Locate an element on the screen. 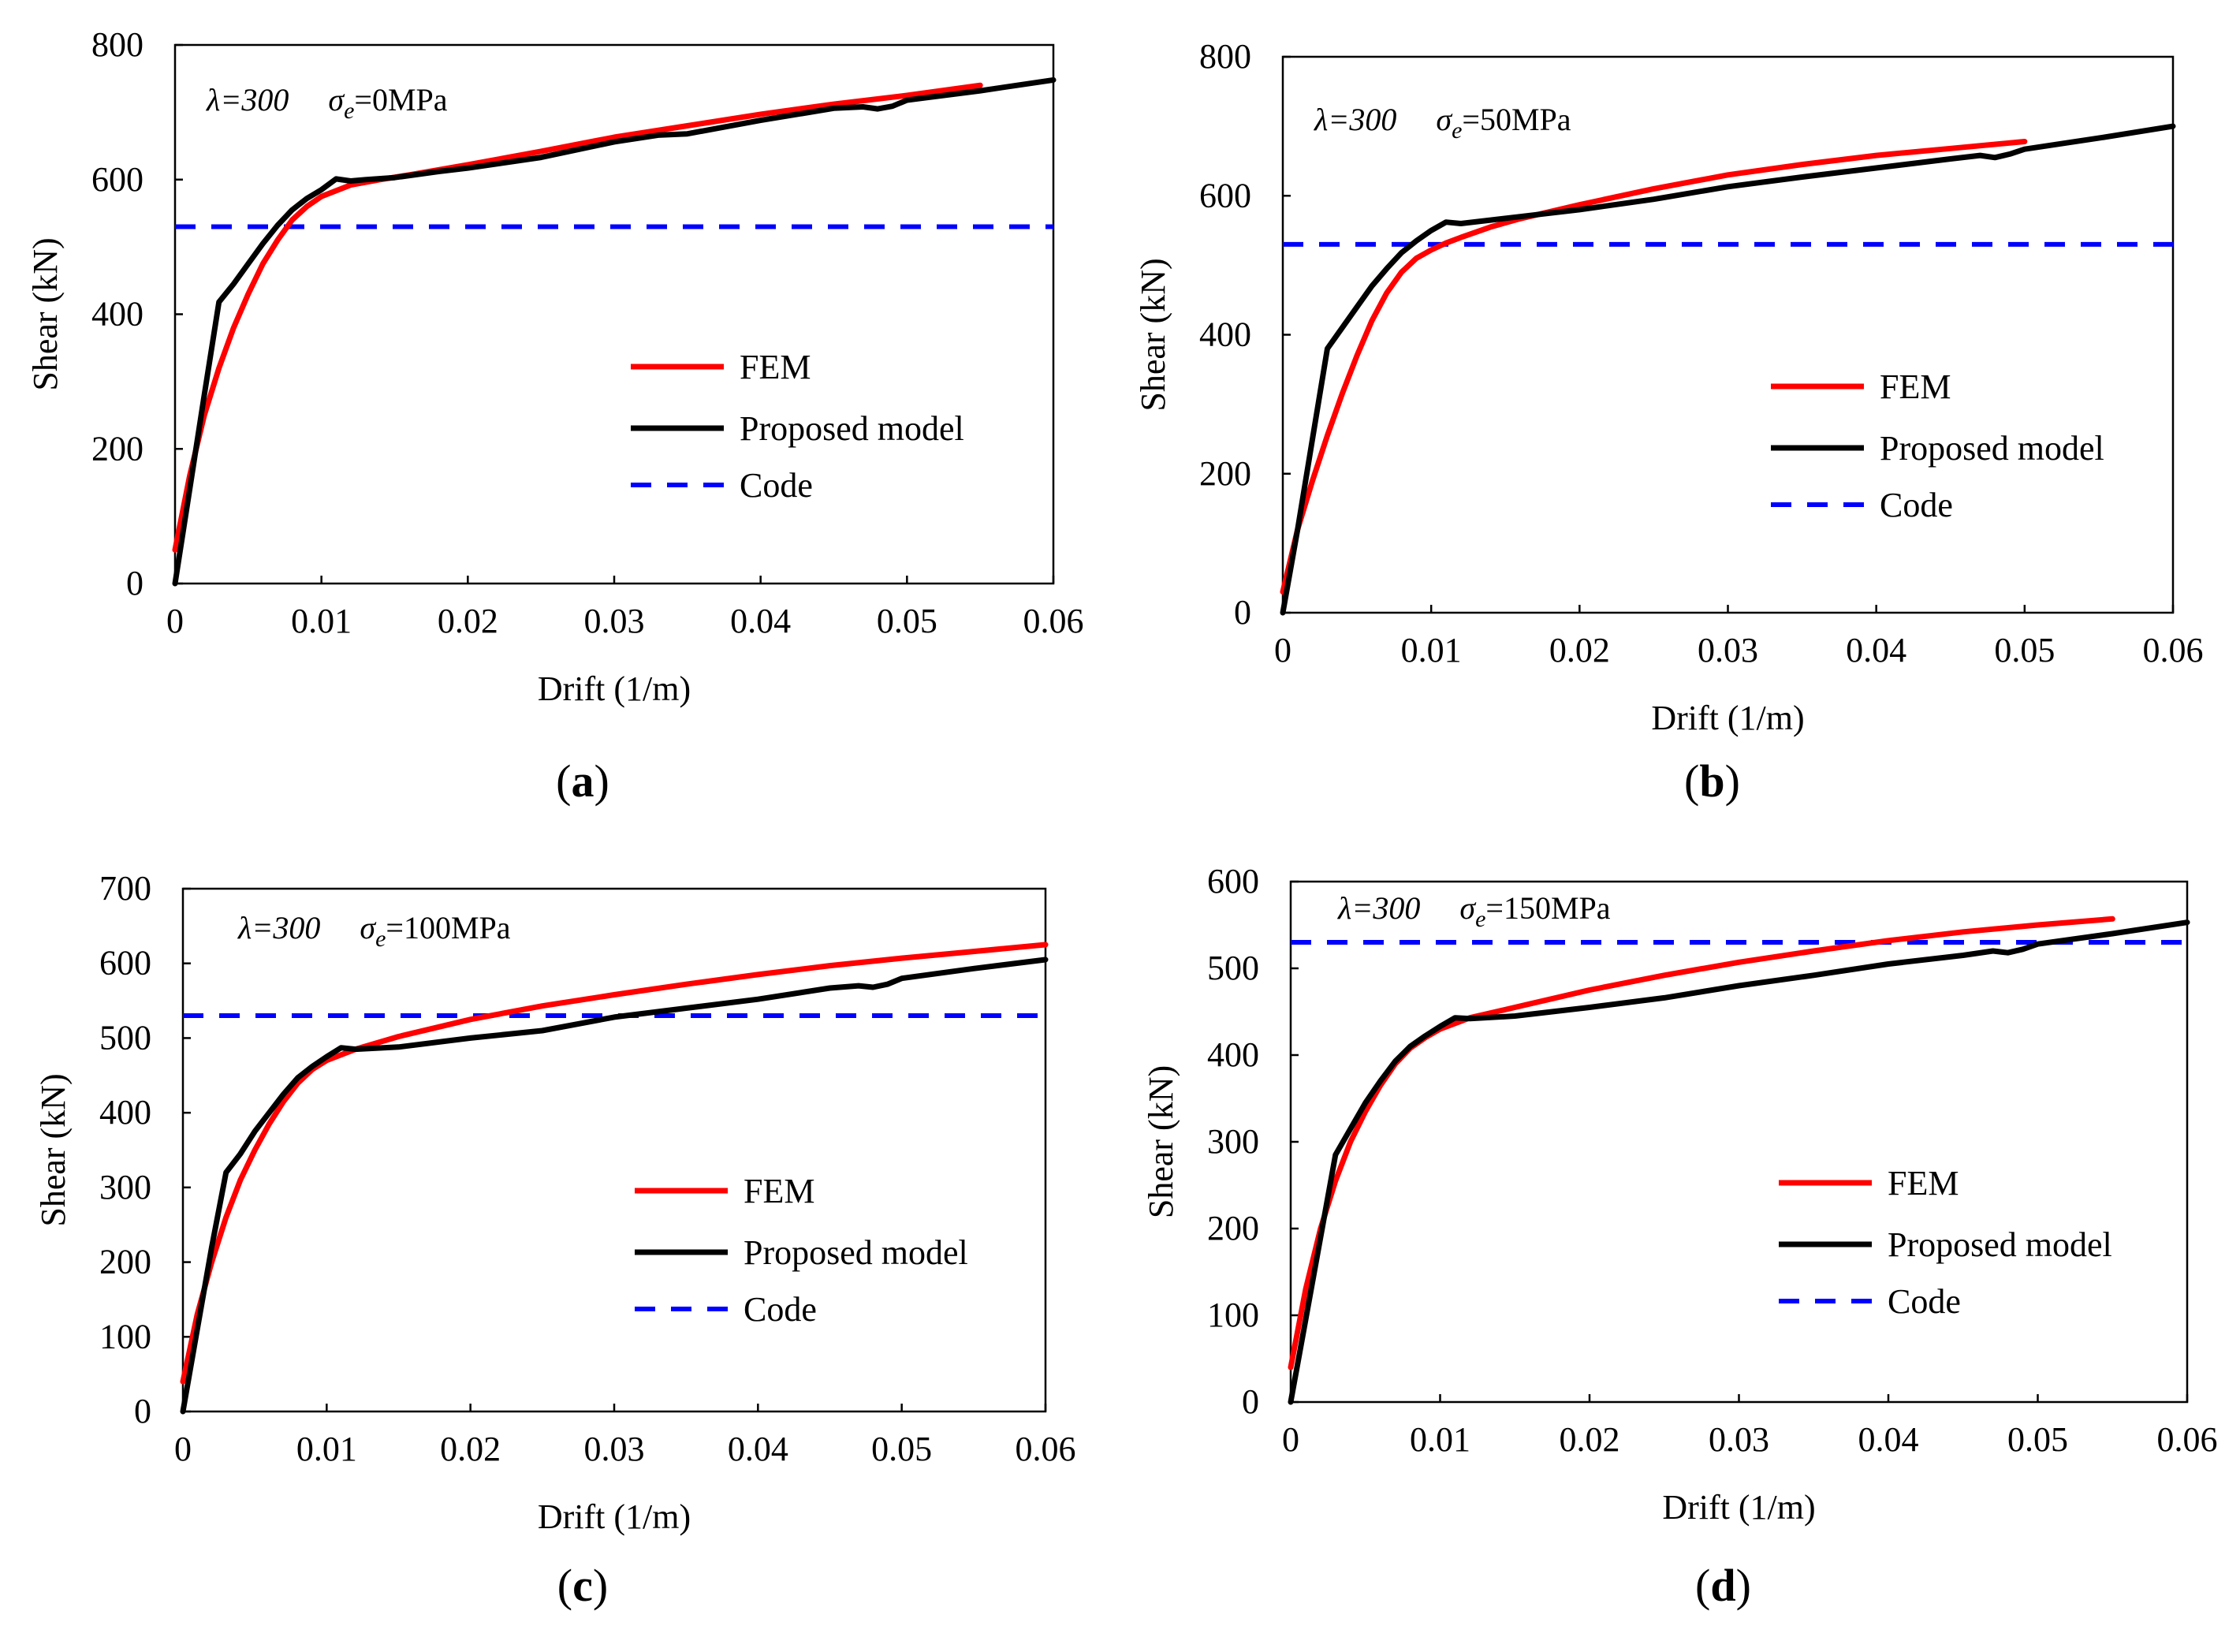 Image resolution: width=2240 pixels, height=1652 pixels. panel-caption: (d) is located at coordinates (1723, 1585).